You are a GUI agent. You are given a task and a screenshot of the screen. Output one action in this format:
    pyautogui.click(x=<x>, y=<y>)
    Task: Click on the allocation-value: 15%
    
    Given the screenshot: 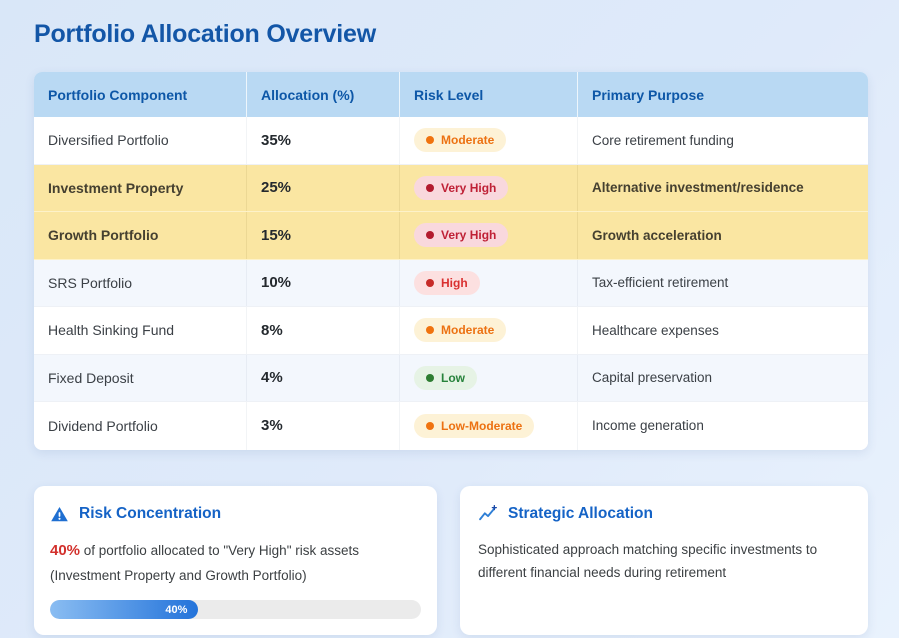 What is the action you would take?
    pyautogui.click(x=323, y=235)
    